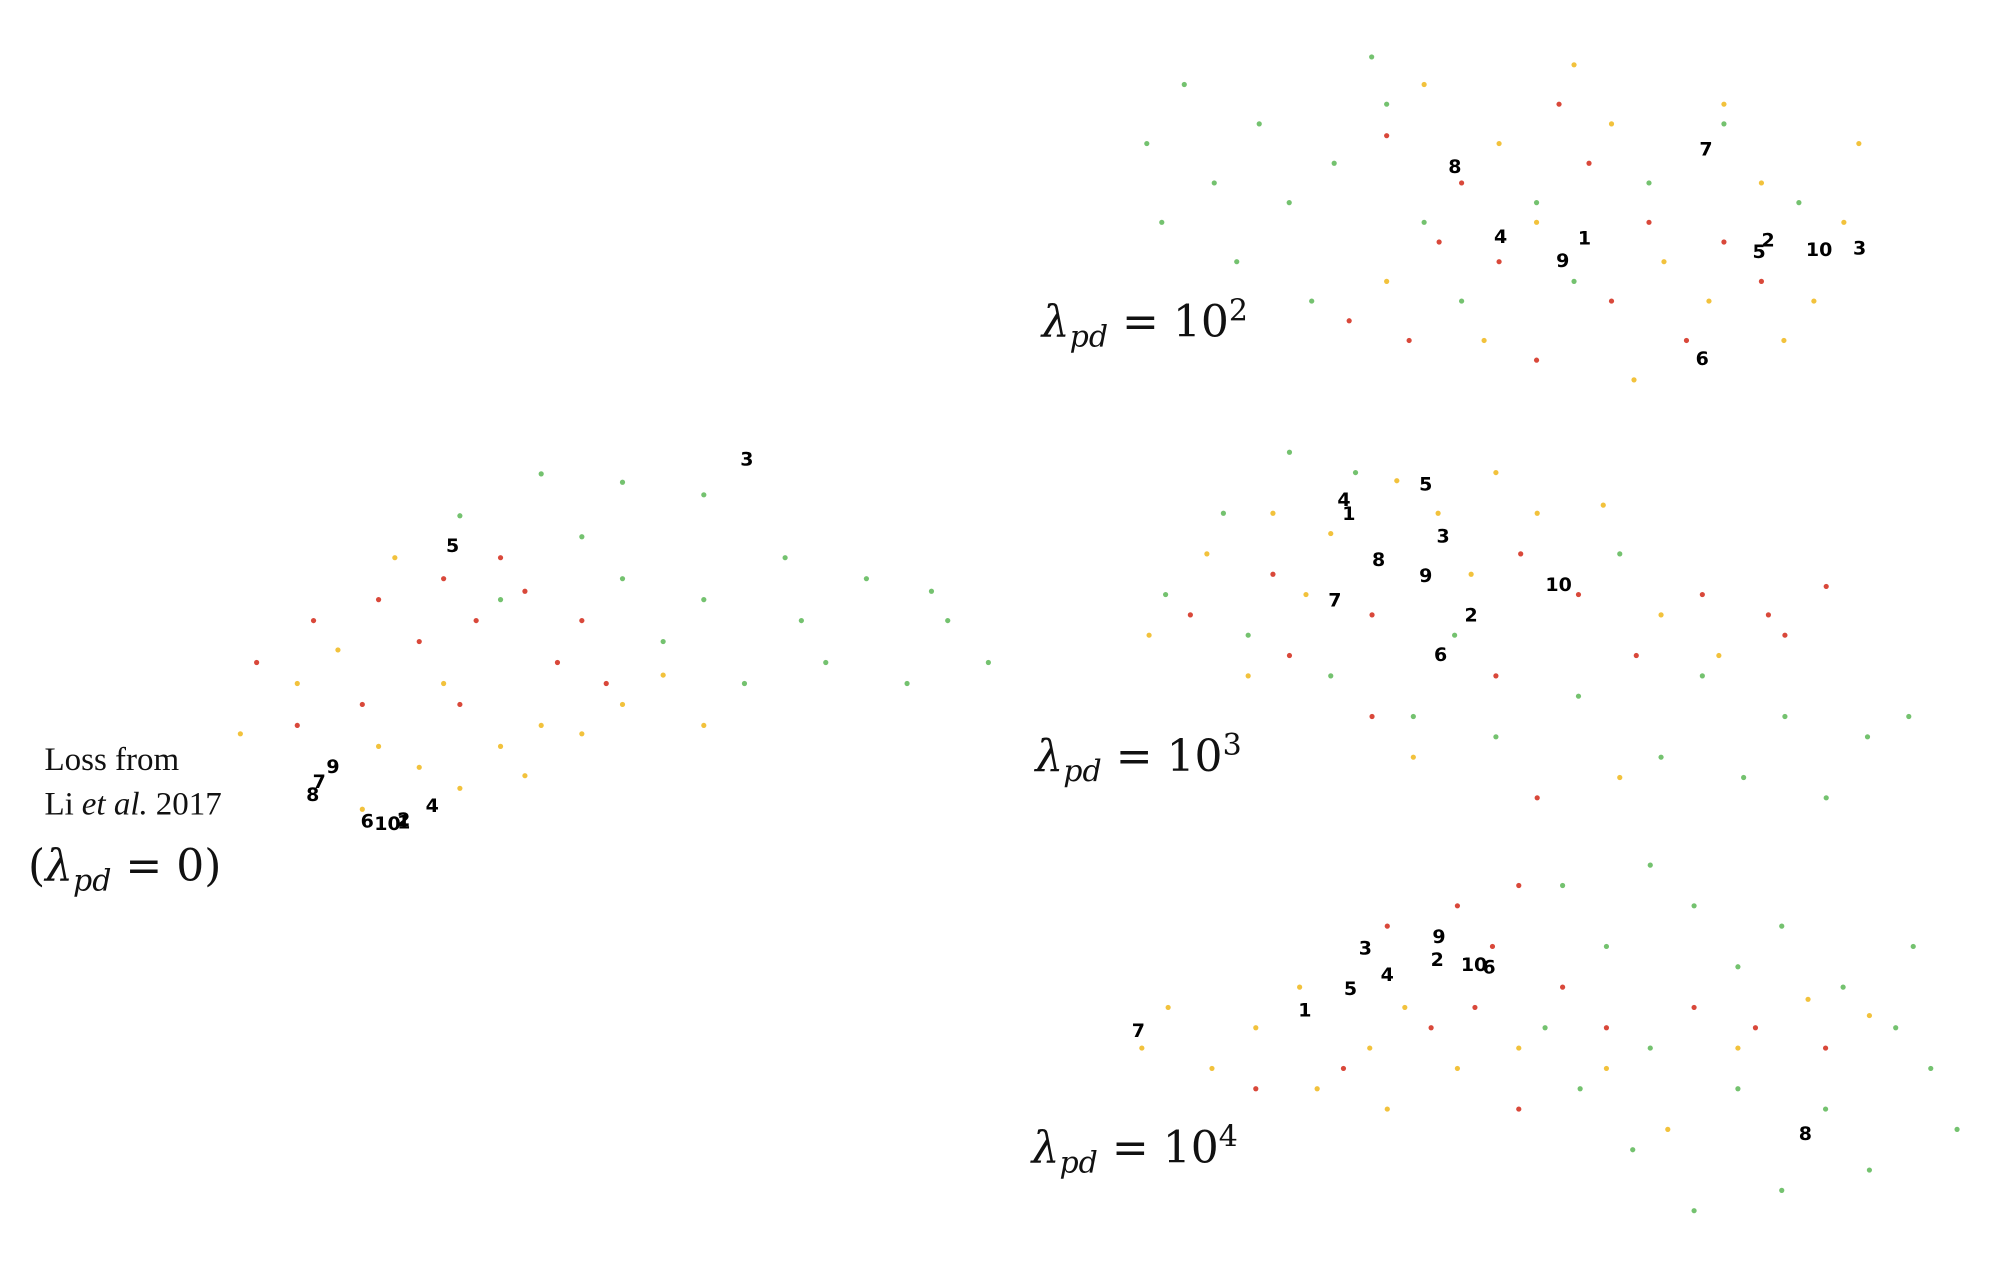 The height and width of the screenshot is (1263, 1992). I want to click on paren: (, so click(36, 865).